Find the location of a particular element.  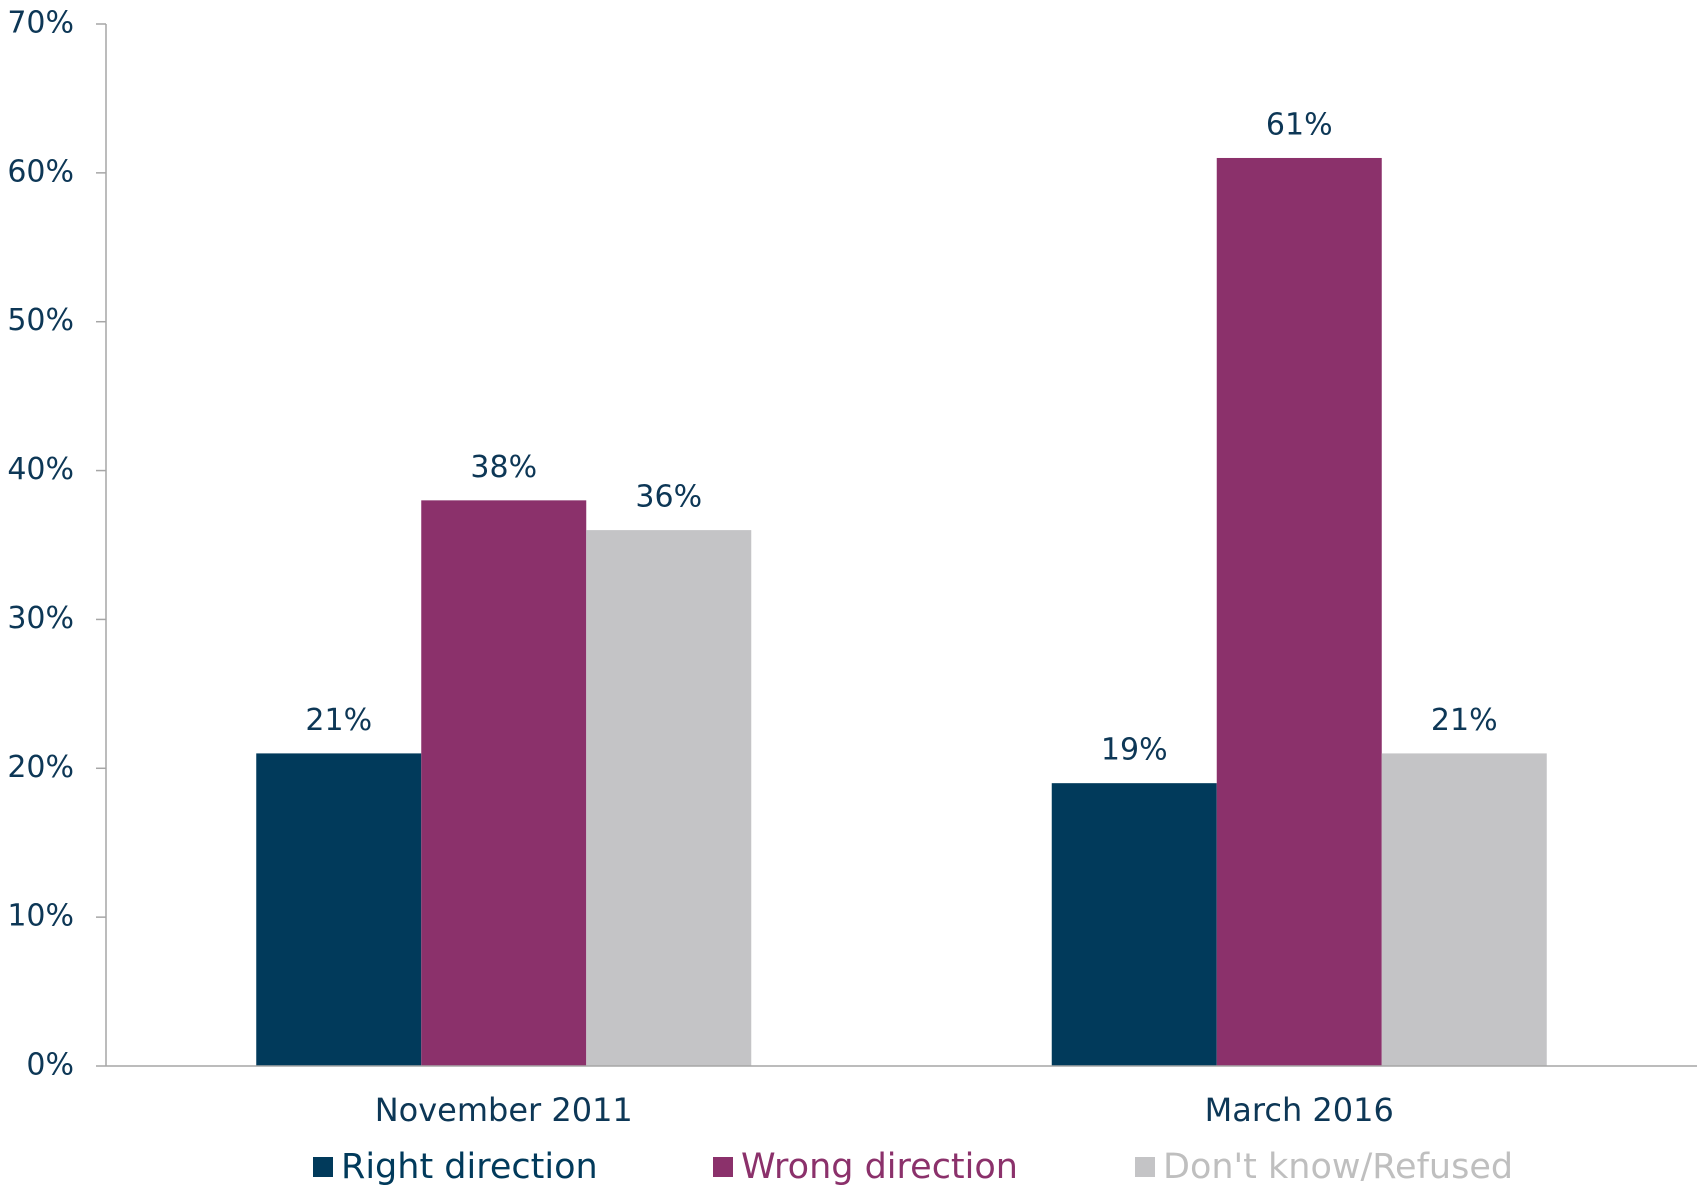

value-label: 38% is located at coordinates (503, 467).